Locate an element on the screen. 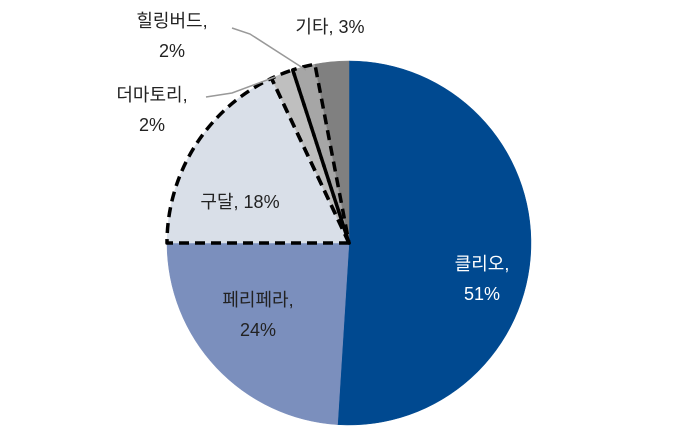  data-label: 24% is located at coordinates (258, 330).